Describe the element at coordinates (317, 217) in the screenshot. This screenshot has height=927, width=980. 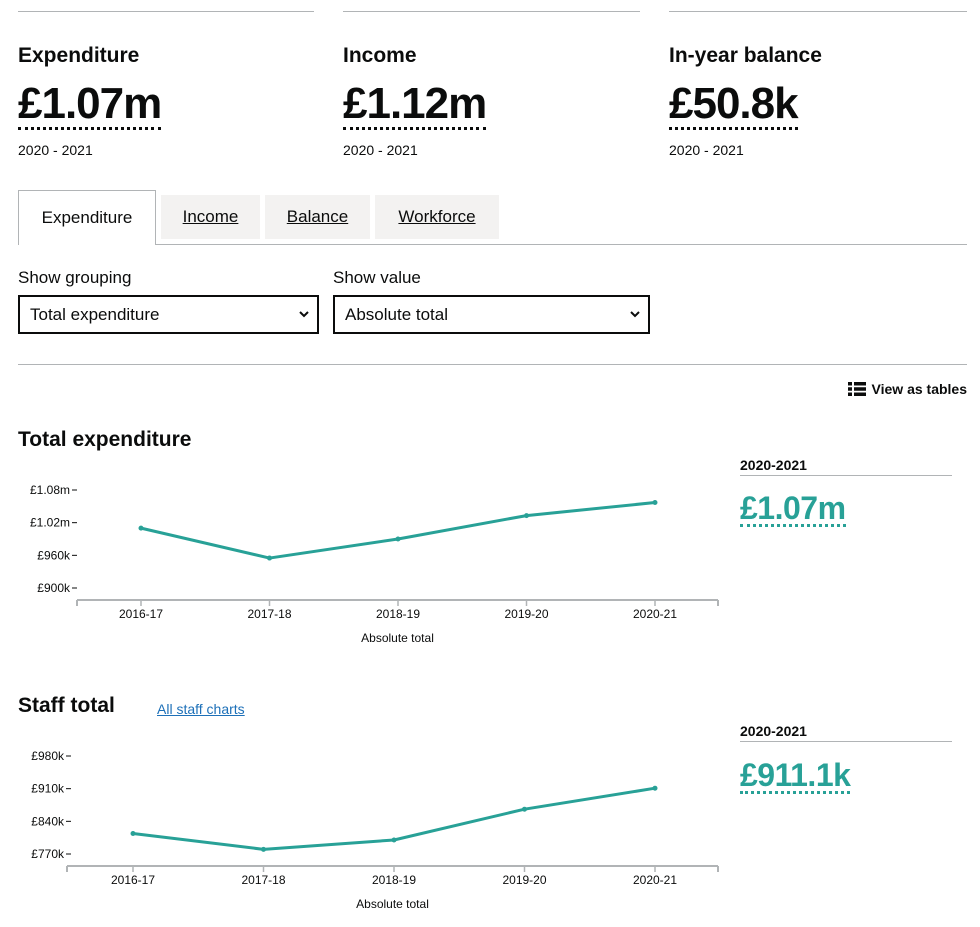
I see `tab-balance: Balance` at that location.